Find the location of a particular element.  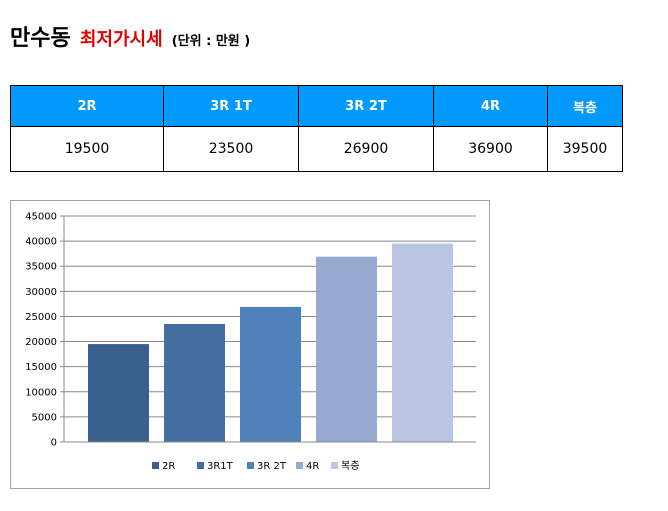

legend-label: 4R is located at coordinates (312, 466).